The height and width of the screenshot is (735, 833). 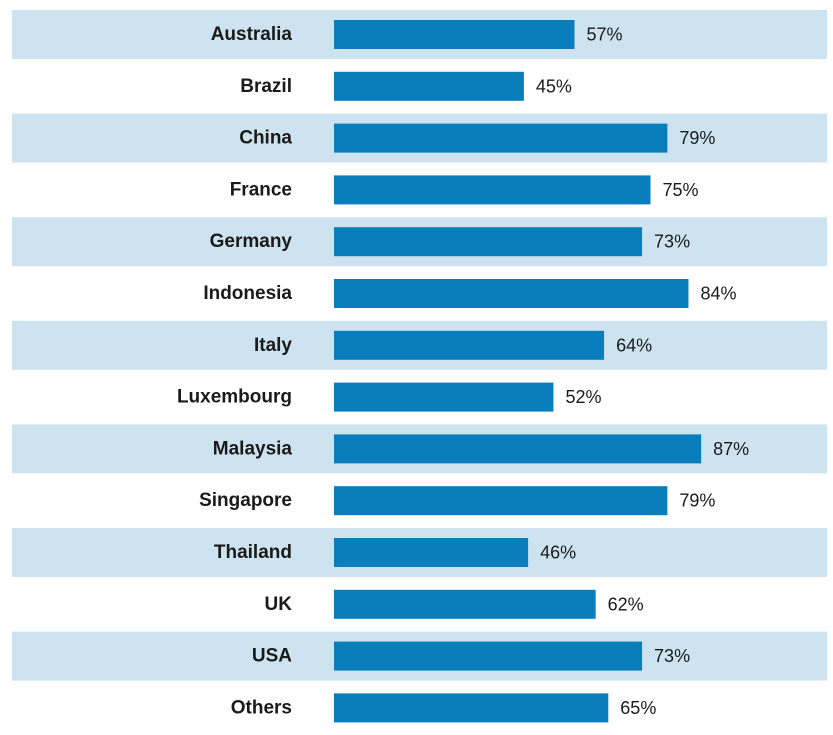 I want to click on bar-germany, so click(x=488, y=242).